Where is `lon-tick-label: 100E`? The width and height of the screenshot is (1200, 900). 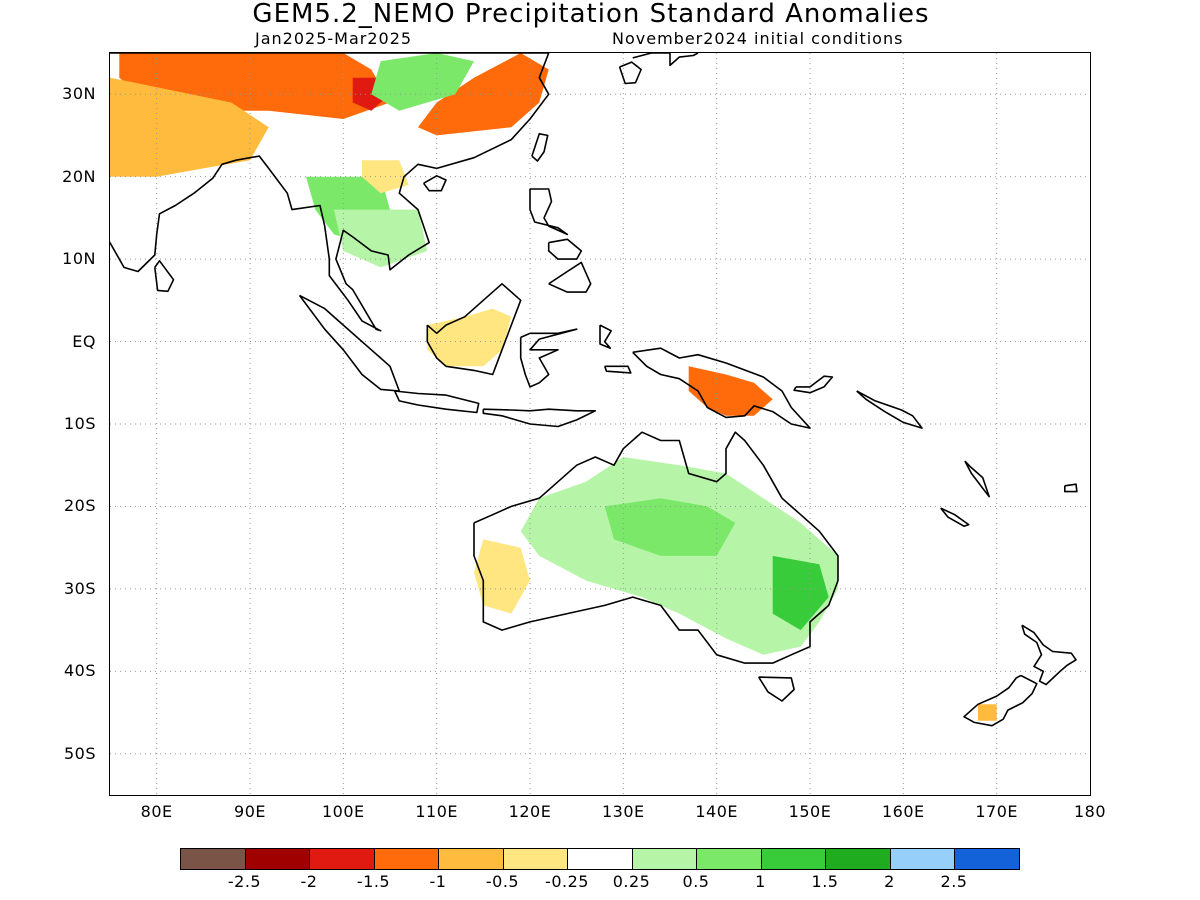 lon-tick-label: 100E is located at coordinates (343, 811).